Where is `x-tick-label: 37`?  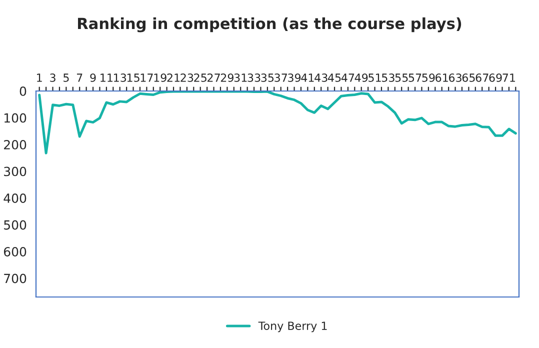
x-tick-label: 37 is located at coordinates (280, 78).